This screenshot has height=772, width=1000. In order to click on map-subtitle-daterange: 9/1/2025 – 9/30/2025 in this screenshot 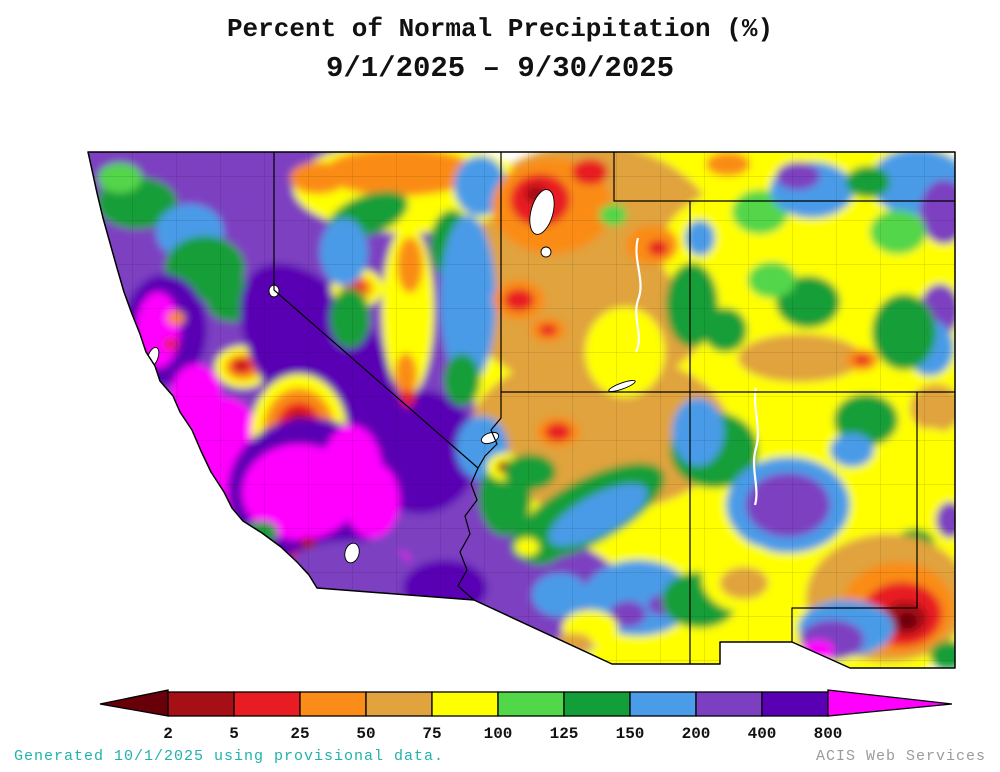, I will do `click(500, 68)`.